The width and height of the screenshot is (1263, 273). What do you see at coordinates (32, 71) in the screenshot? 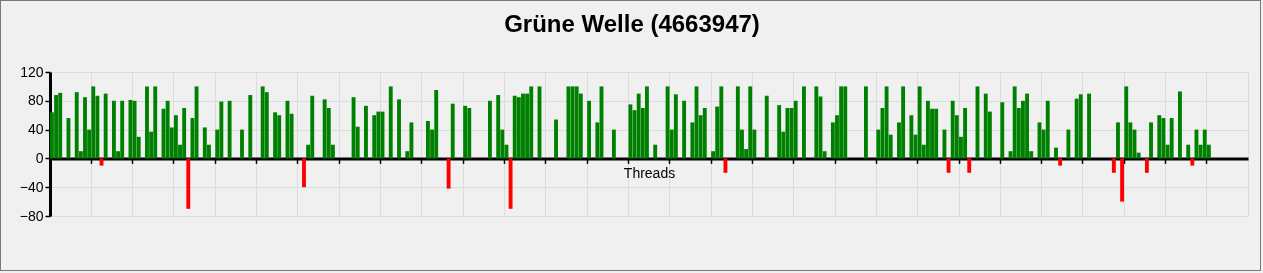
I see `y-tick-label: 120` at bounding box center [32, 71].